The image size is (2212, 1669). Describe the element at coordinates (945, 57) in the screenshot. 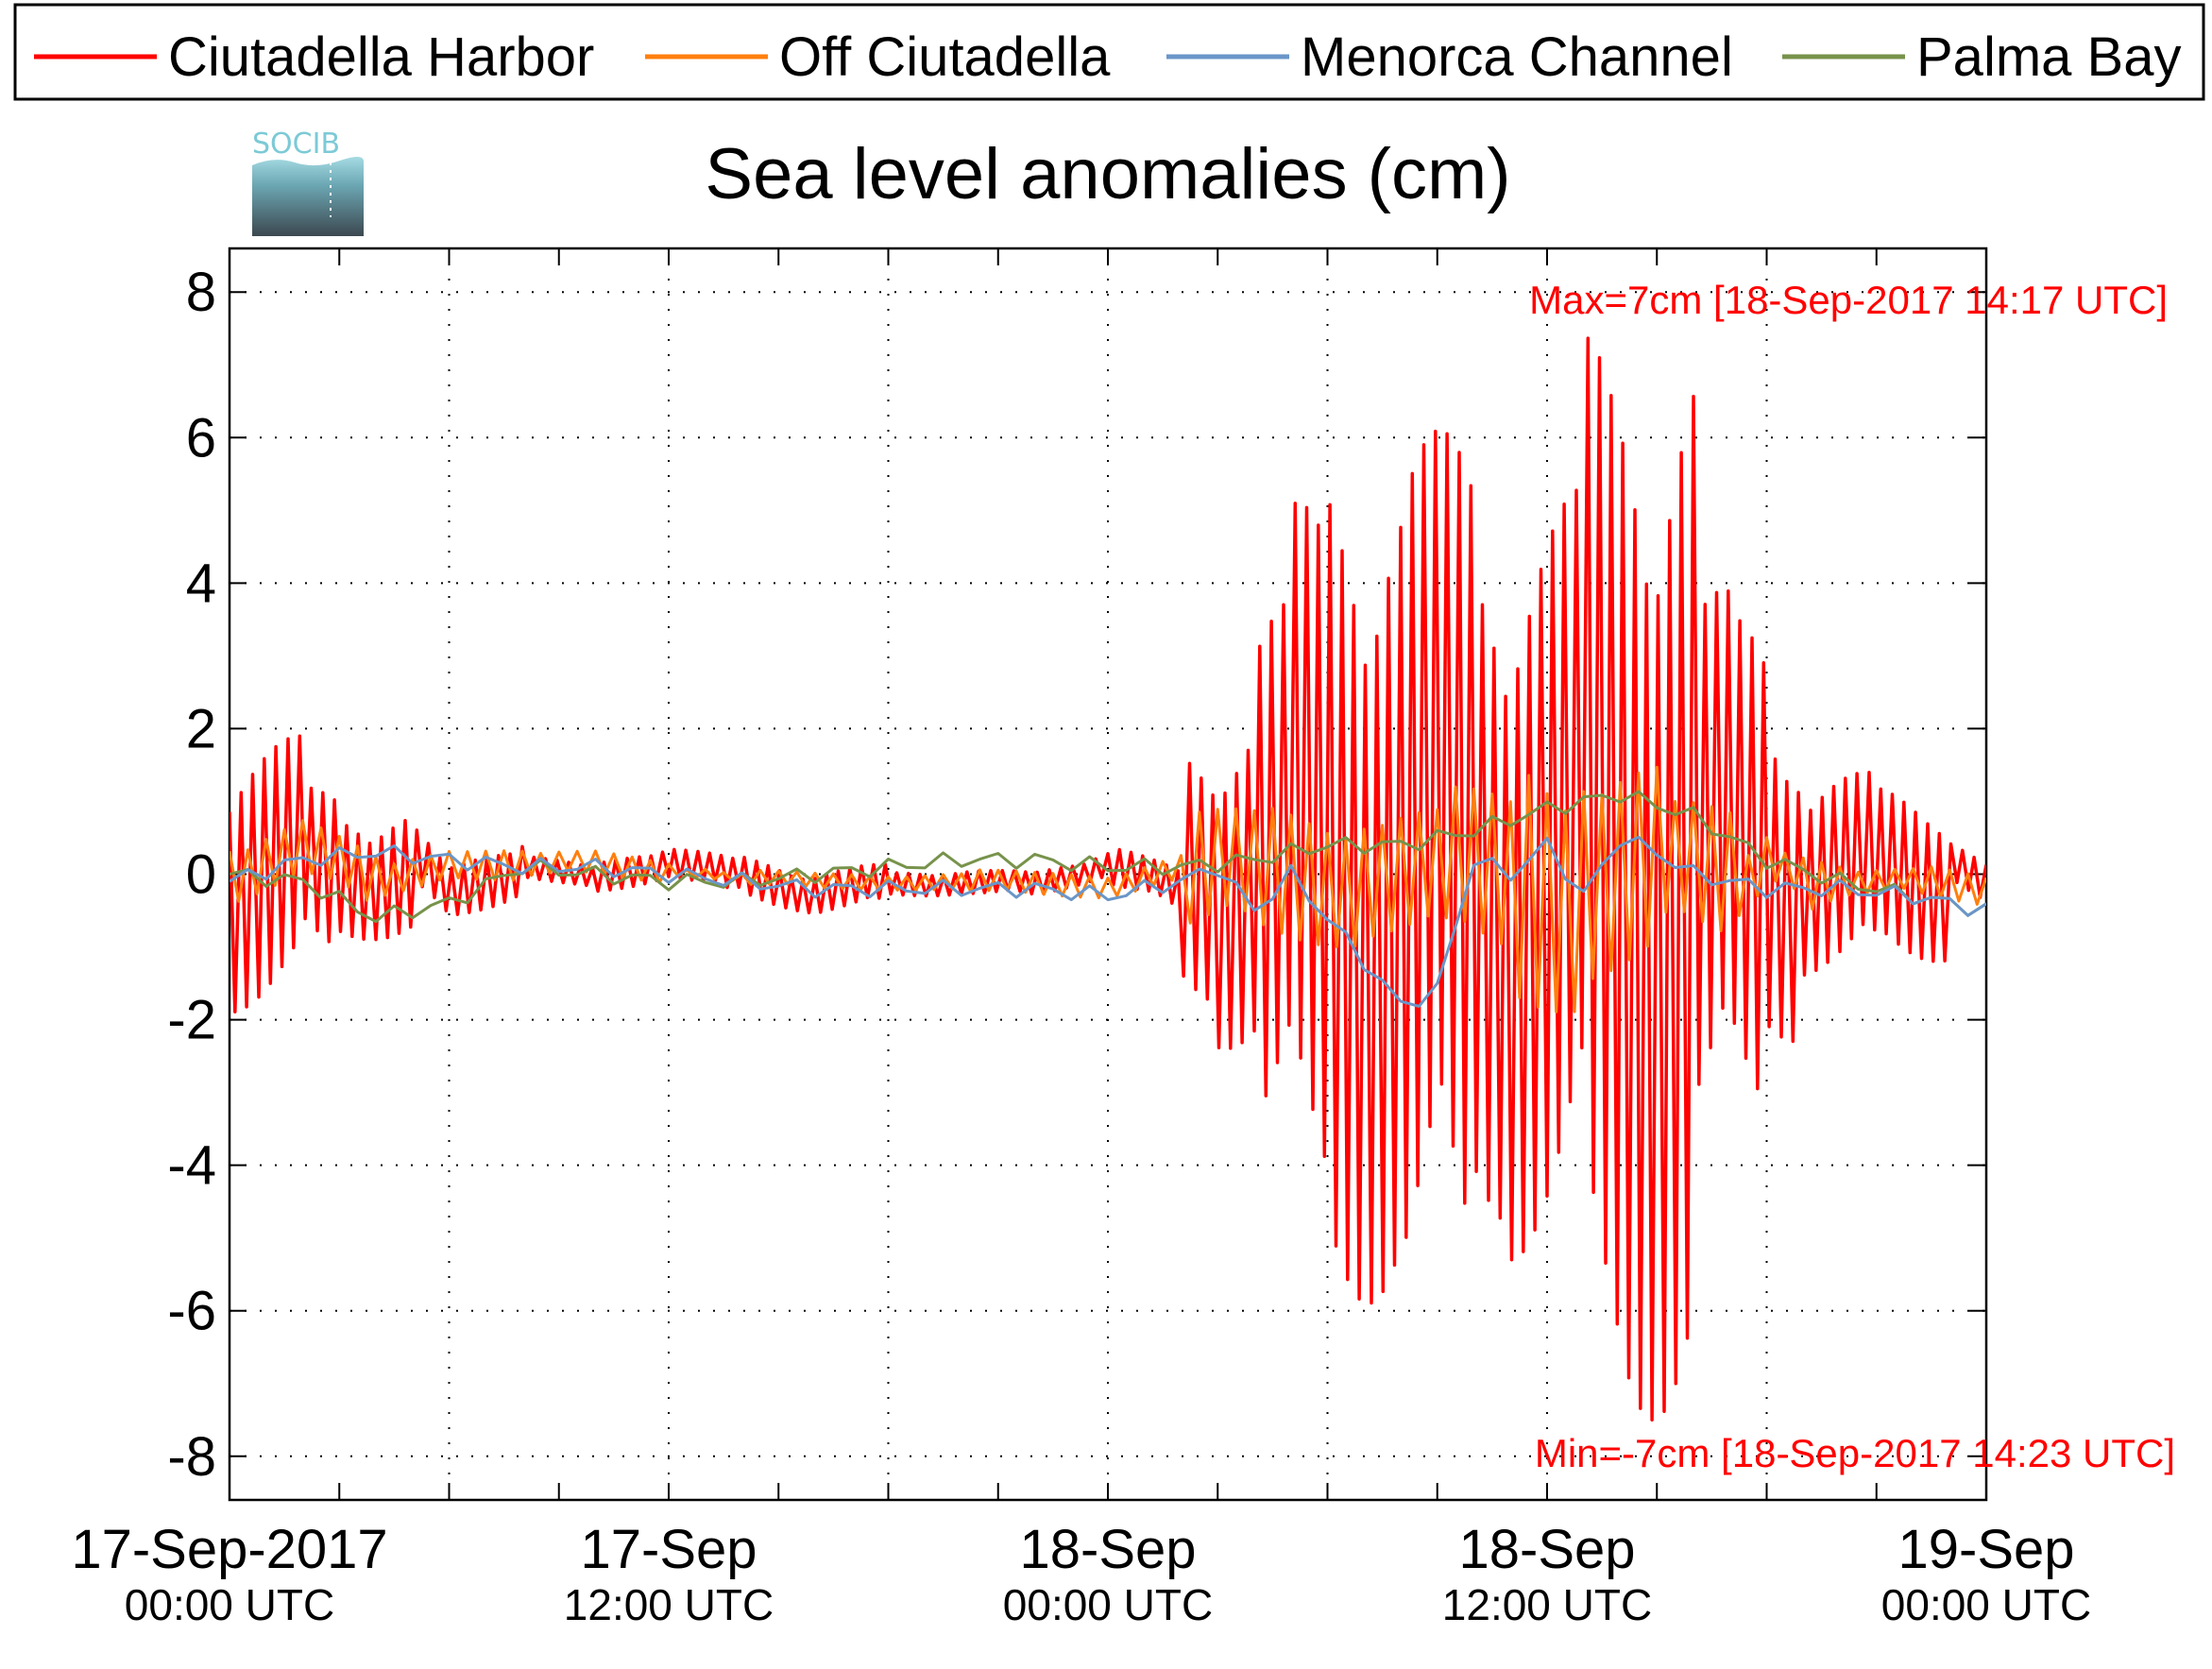

I see `legend-label: Off Ciutadella` at that location.